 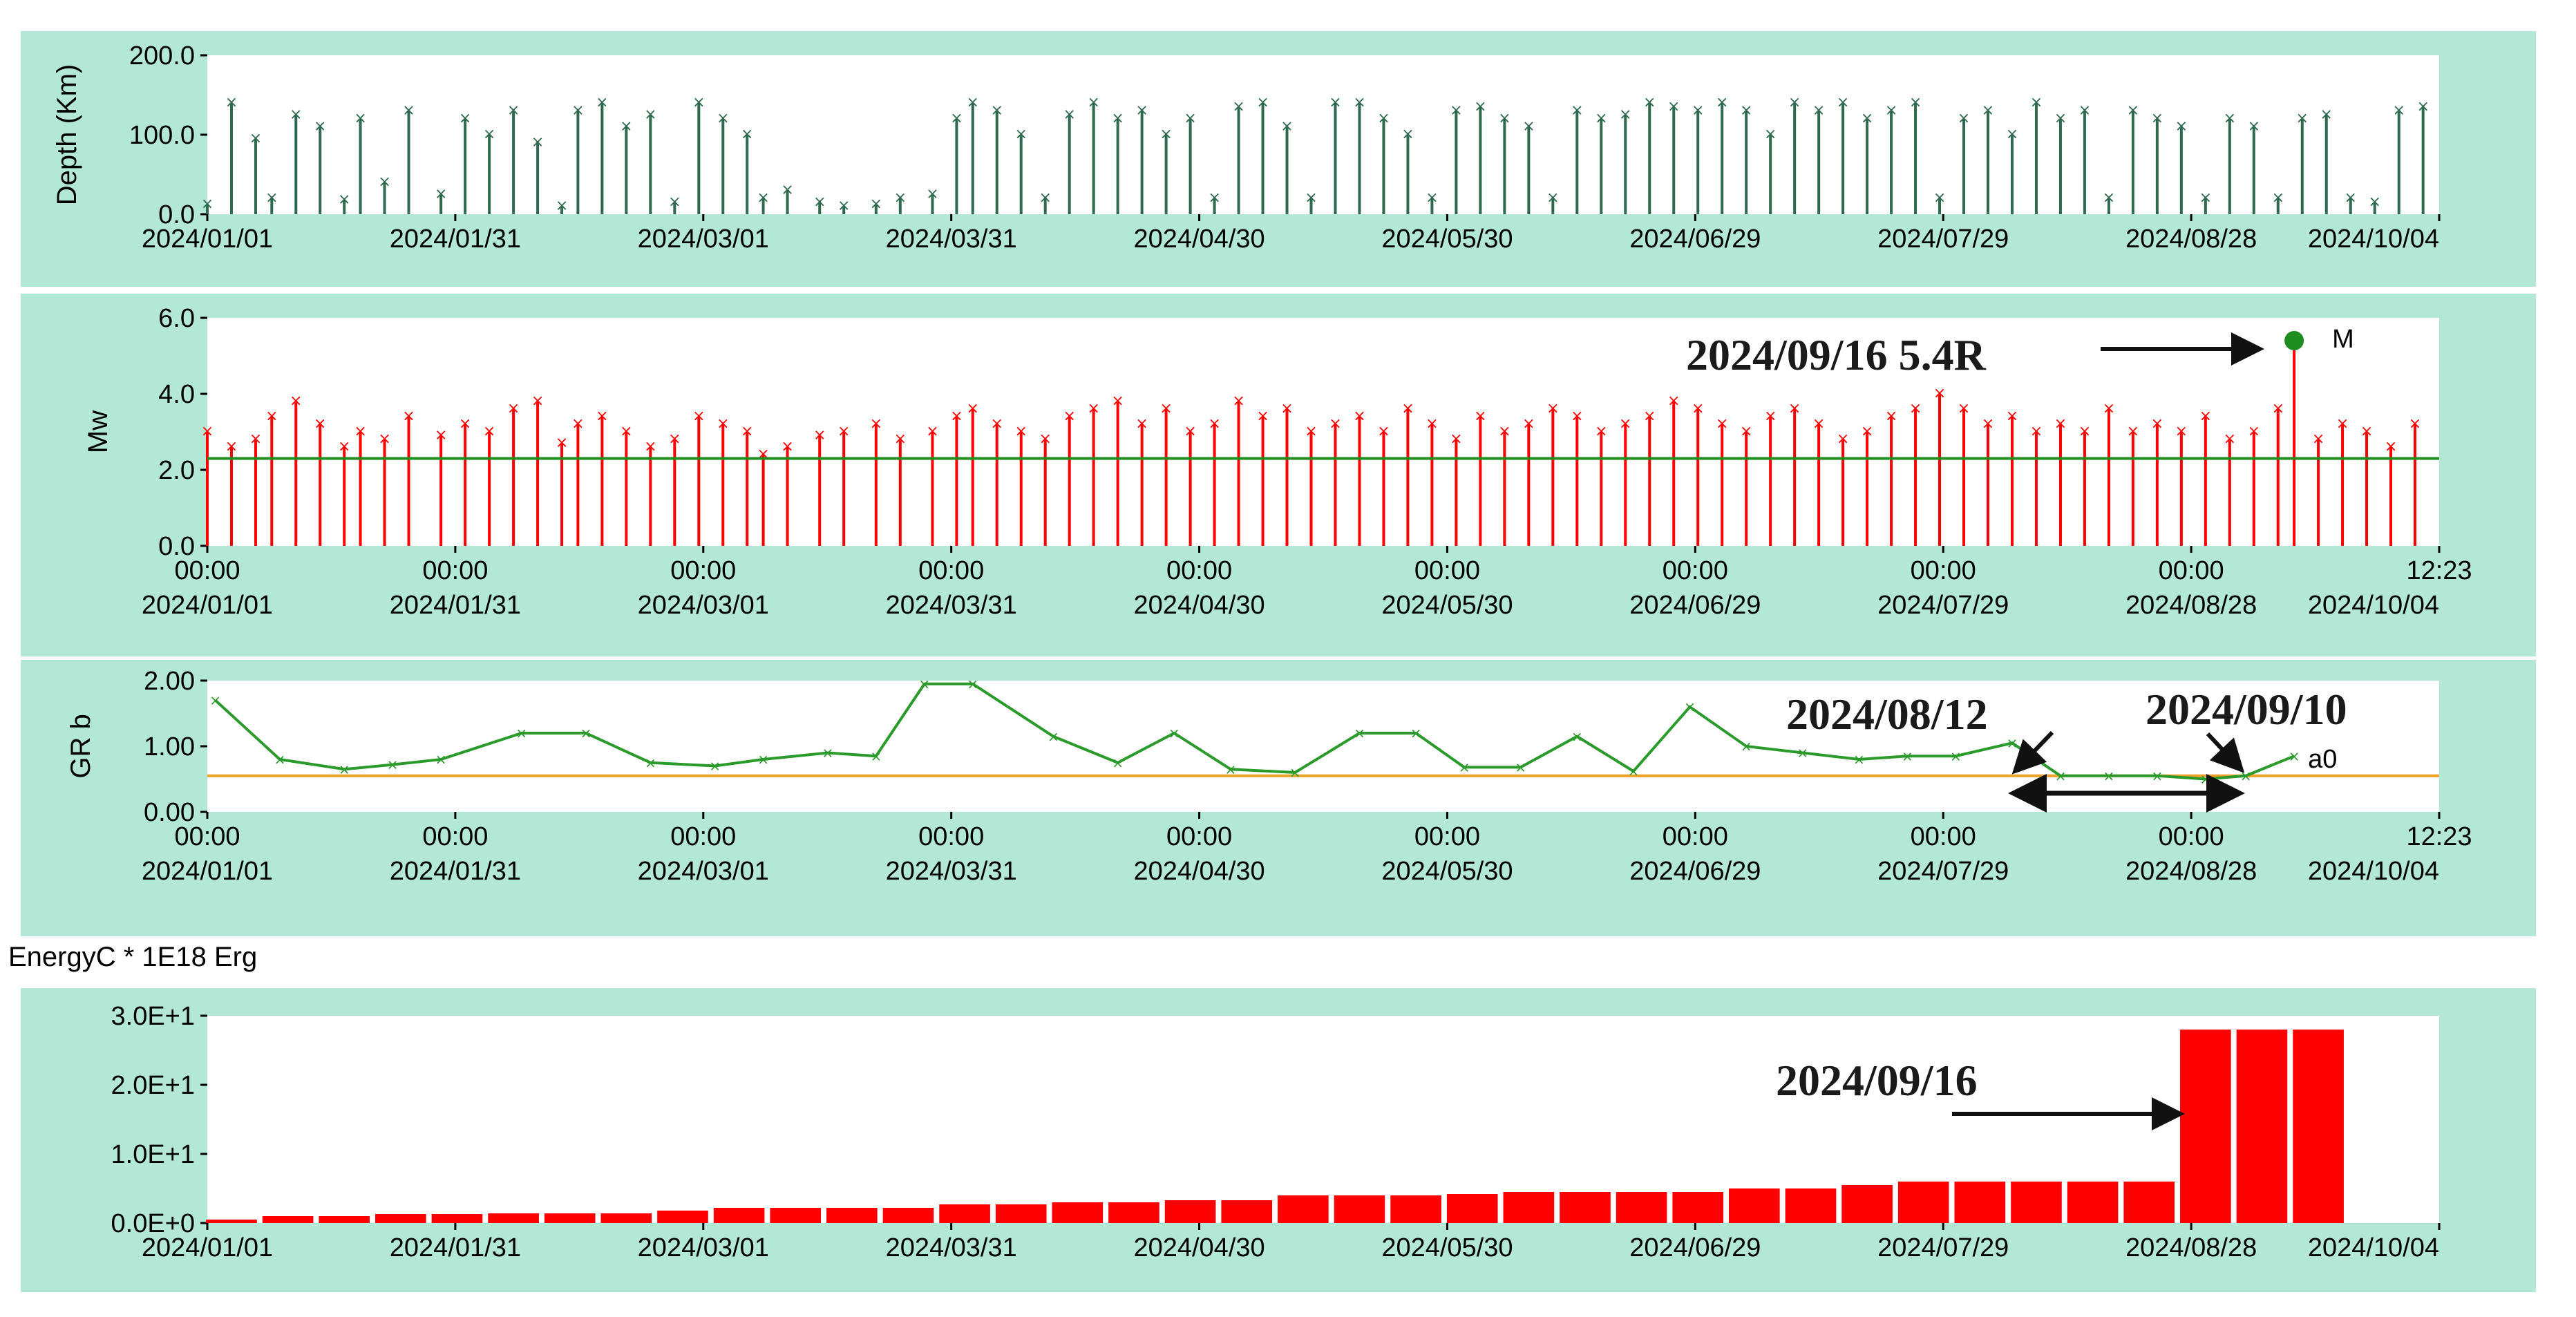 I want to click on mw-y-tick-label: 2.0, so click(x=176, y=471).